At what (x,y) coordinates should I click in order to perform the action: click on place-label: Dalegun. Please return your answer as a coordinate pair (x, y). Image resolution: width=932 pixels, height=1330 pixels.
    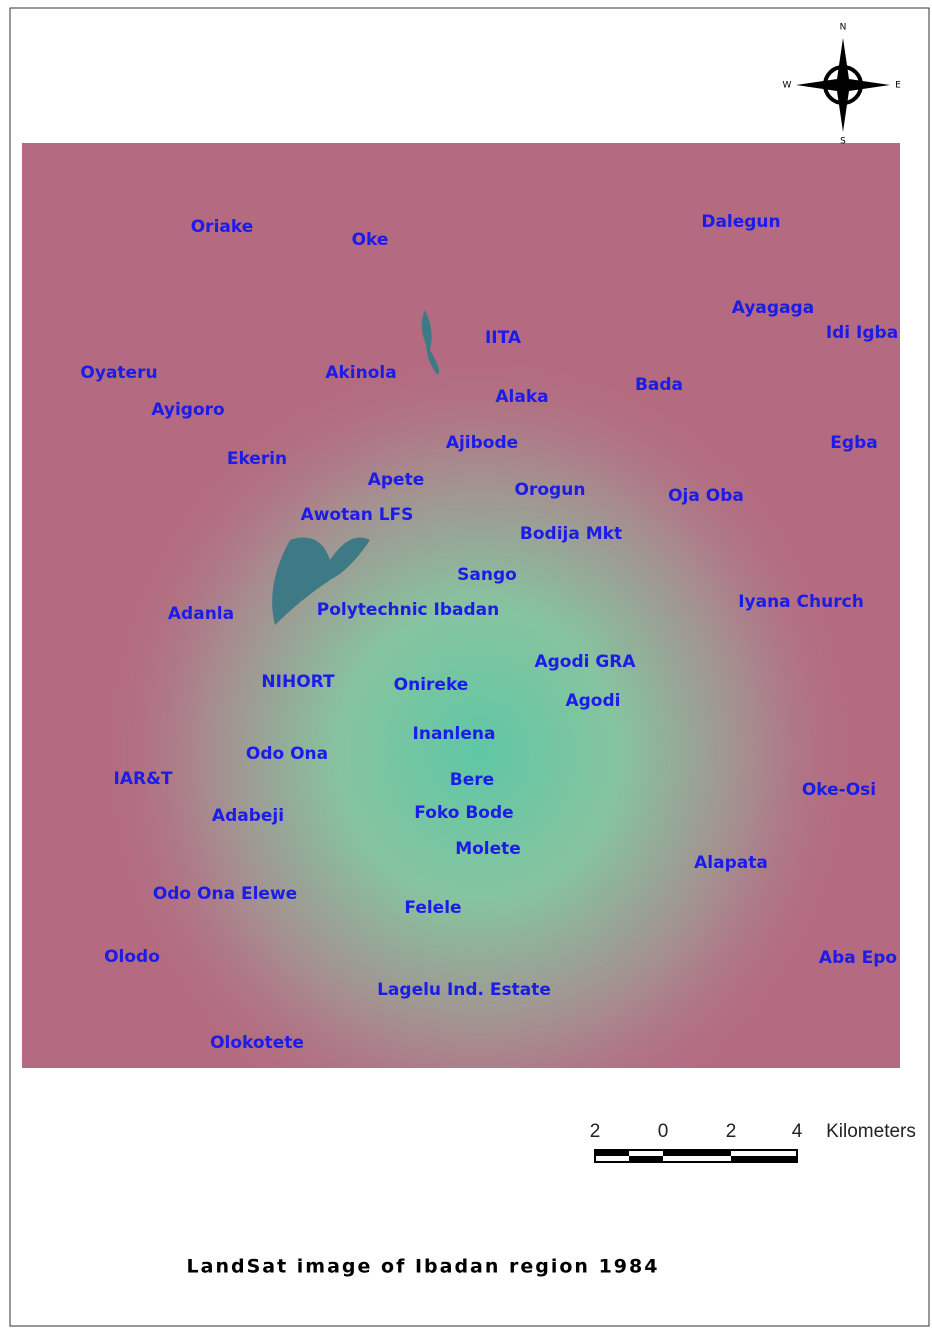
    Looking at the image, I should click on (740, 222).